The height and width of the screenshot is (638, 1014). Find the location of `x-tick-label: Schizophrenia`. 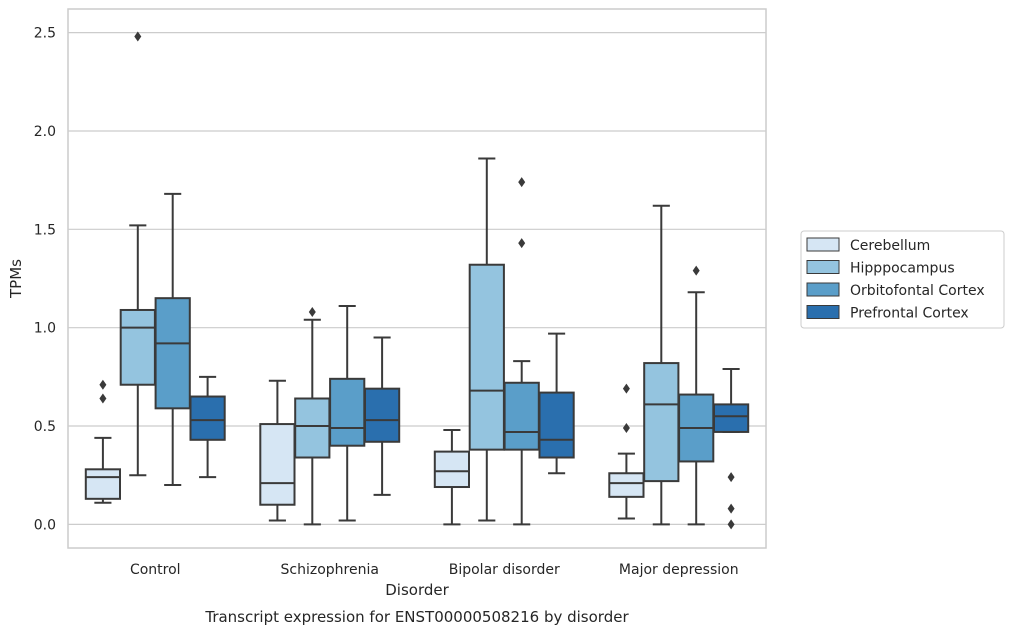

x-tick-label: Schizophrenia is located at coordinates (330, 570).